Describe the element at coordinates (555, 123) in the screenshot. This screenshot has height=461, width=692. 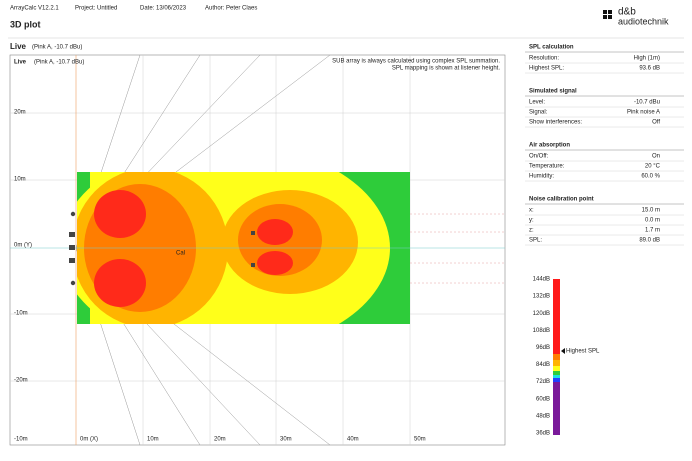
I see `row-label: Show interferences:` at that location.